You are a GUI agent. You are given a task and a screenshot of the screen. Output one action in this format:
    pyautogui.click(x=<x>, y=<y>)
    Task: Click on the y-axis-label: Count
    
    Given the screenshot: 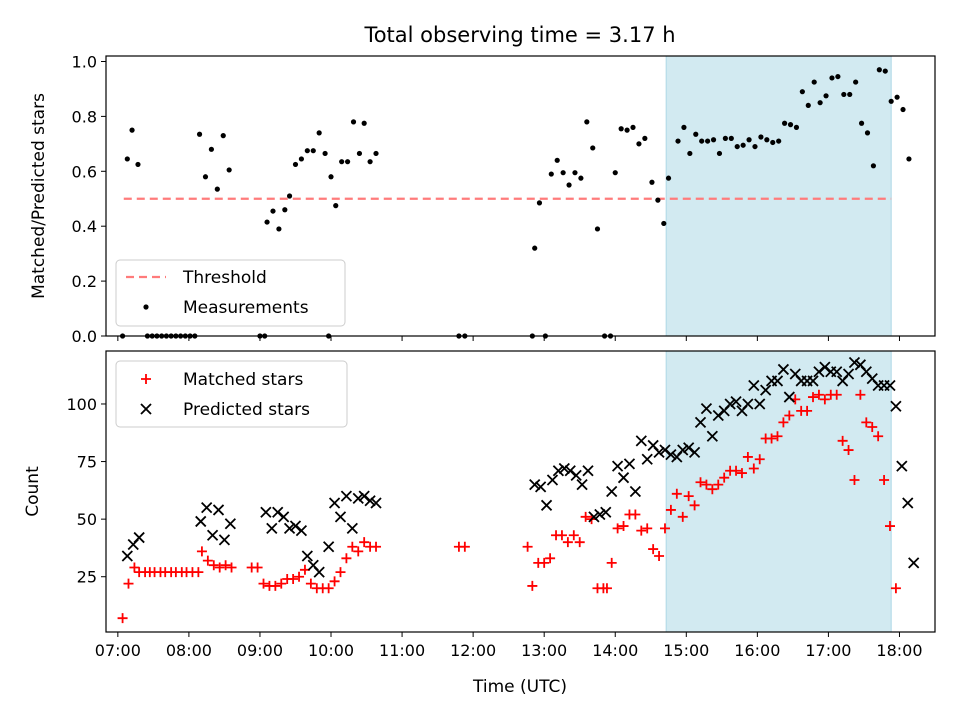 What is the action you would take?
    pyautogui.click(x=33, y=491)
    